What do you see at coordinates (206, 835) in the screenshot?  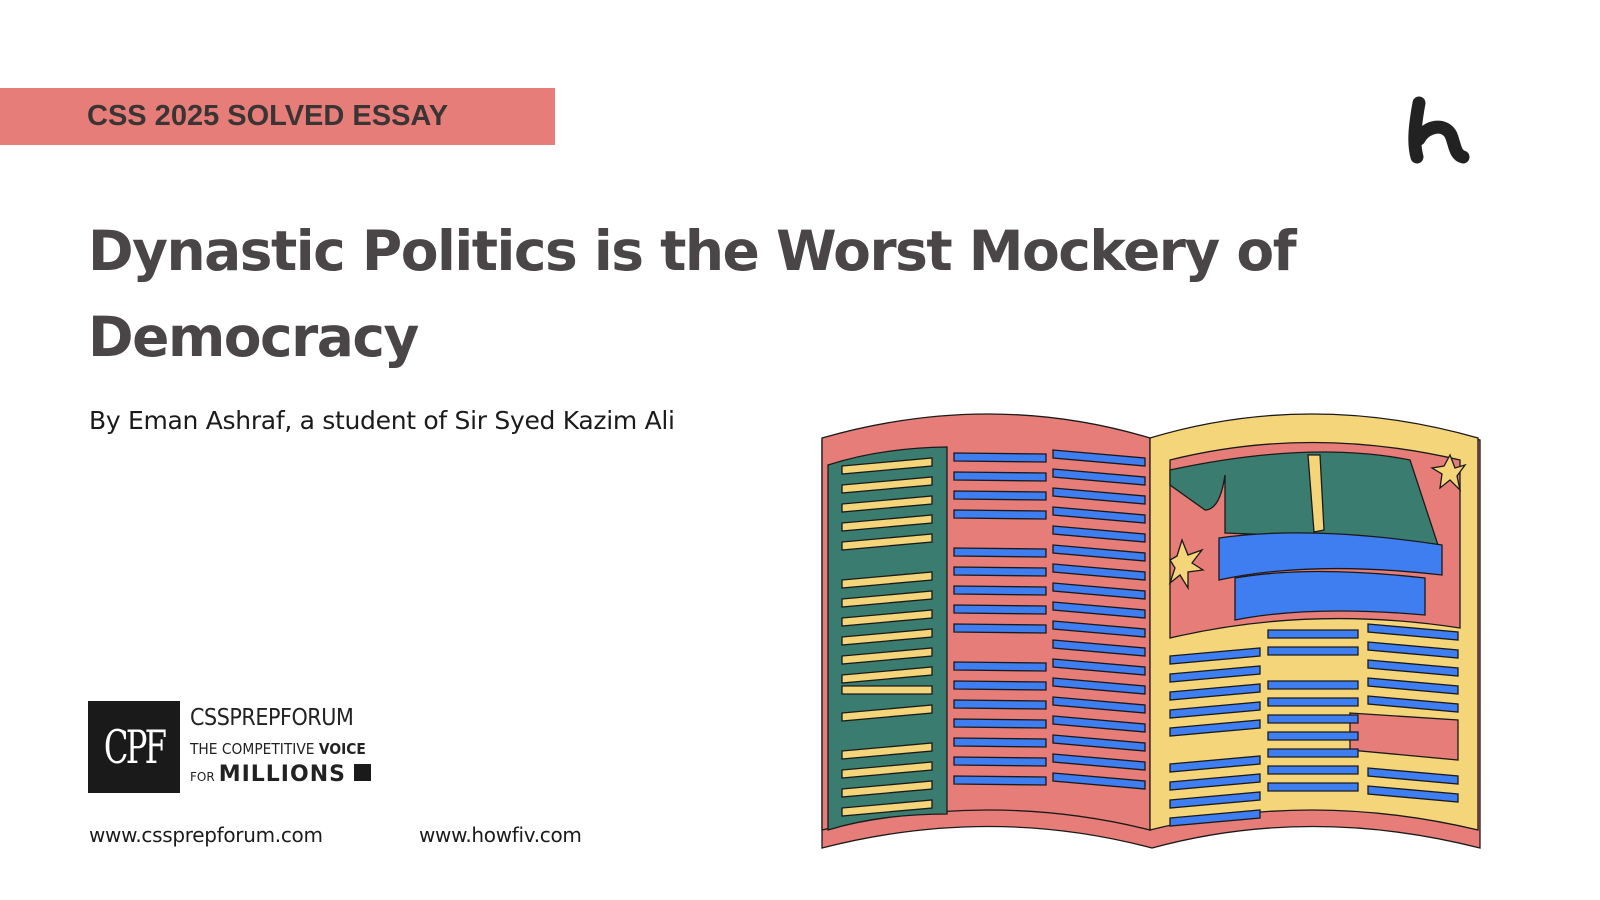 I see `link-cssprepforum: www.cssprepforum.com` at bounding box center [206, 835].